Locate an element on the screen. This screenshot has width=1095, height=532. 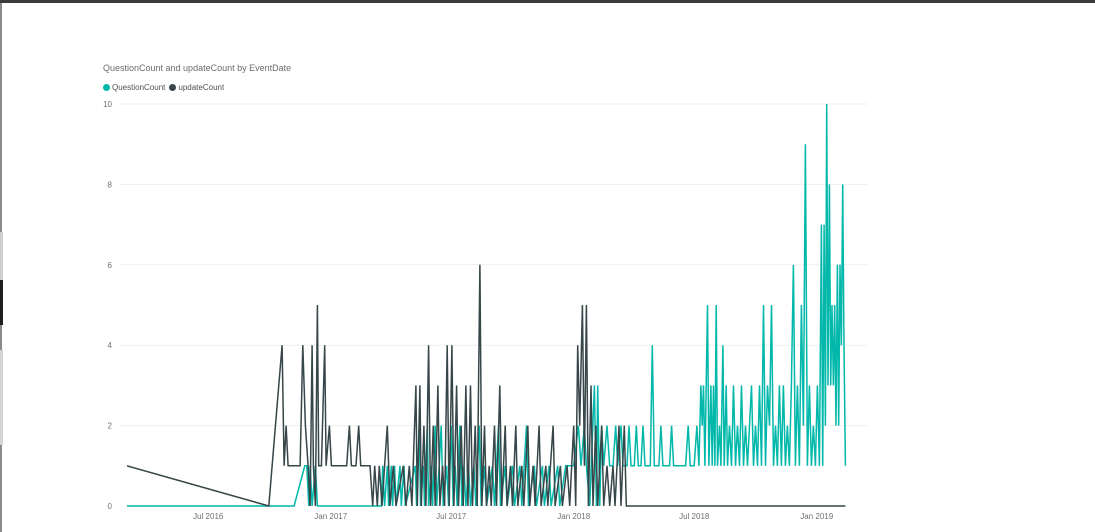
legend-label-updatecount: updateCount is located at coordinates (201, 87).